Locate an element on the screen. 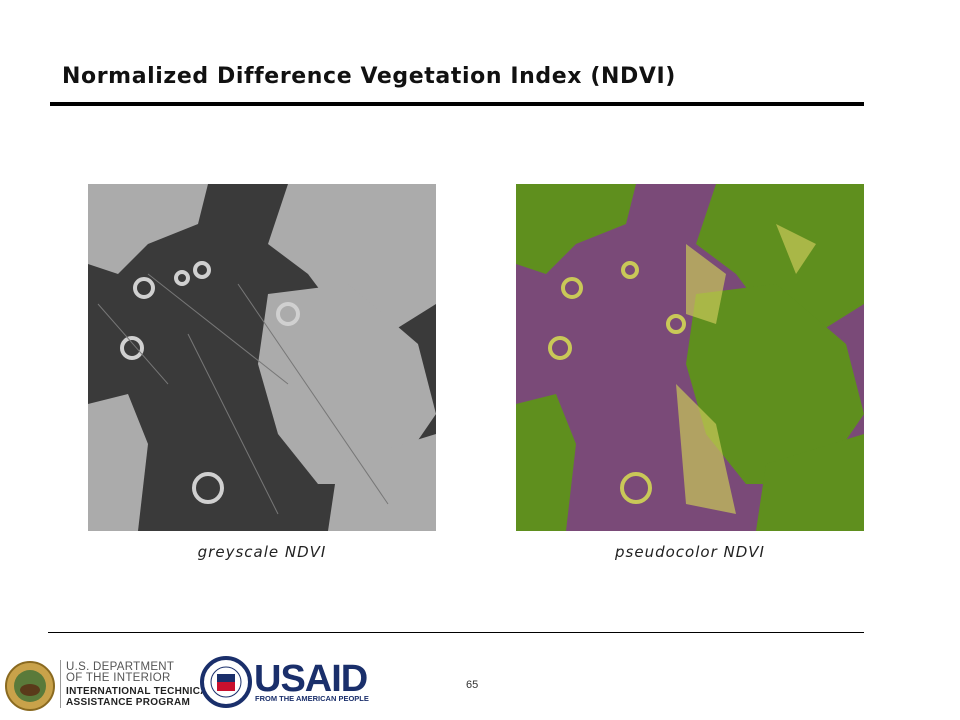 This screenshot has width=960, height=720. figure-caption: greyscale NDVI is located at coordinates (262, 552).